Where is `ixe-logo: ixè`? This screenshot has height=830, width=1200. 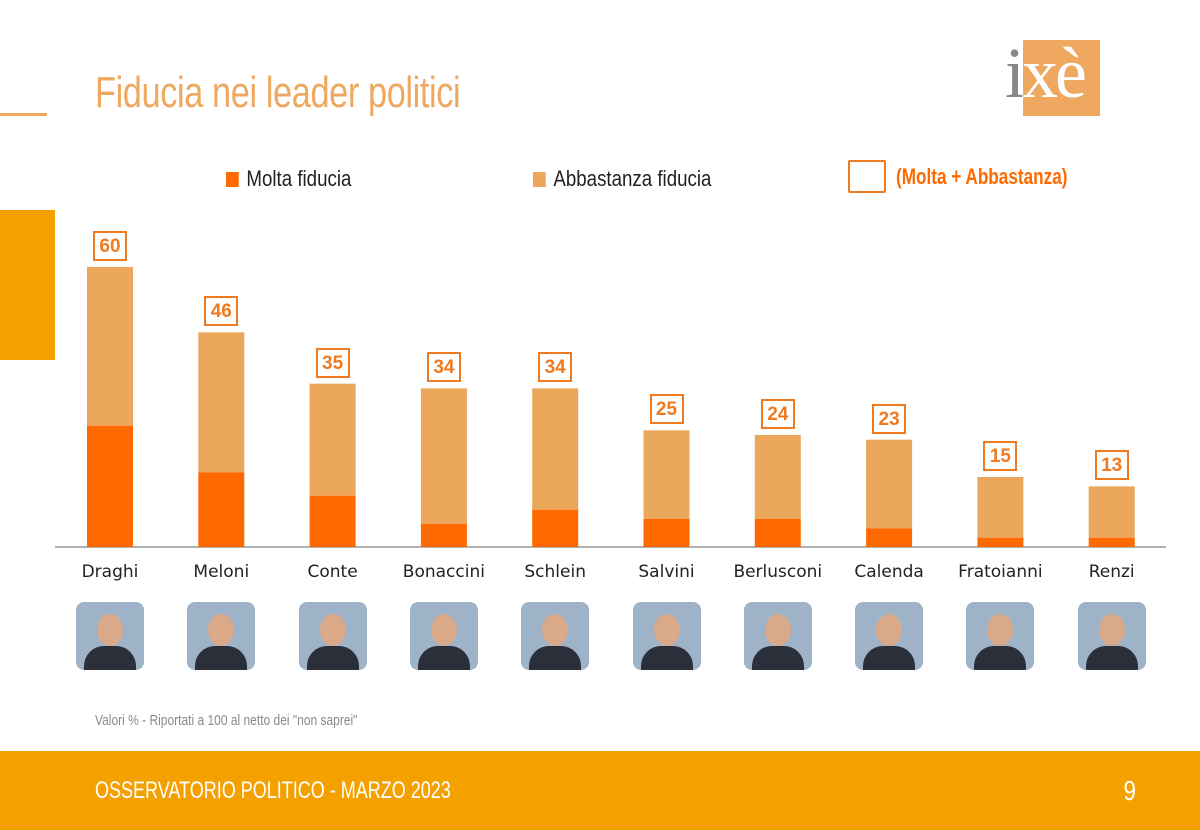 ixe-logo: ixè is located at coordinates (1052, 75).